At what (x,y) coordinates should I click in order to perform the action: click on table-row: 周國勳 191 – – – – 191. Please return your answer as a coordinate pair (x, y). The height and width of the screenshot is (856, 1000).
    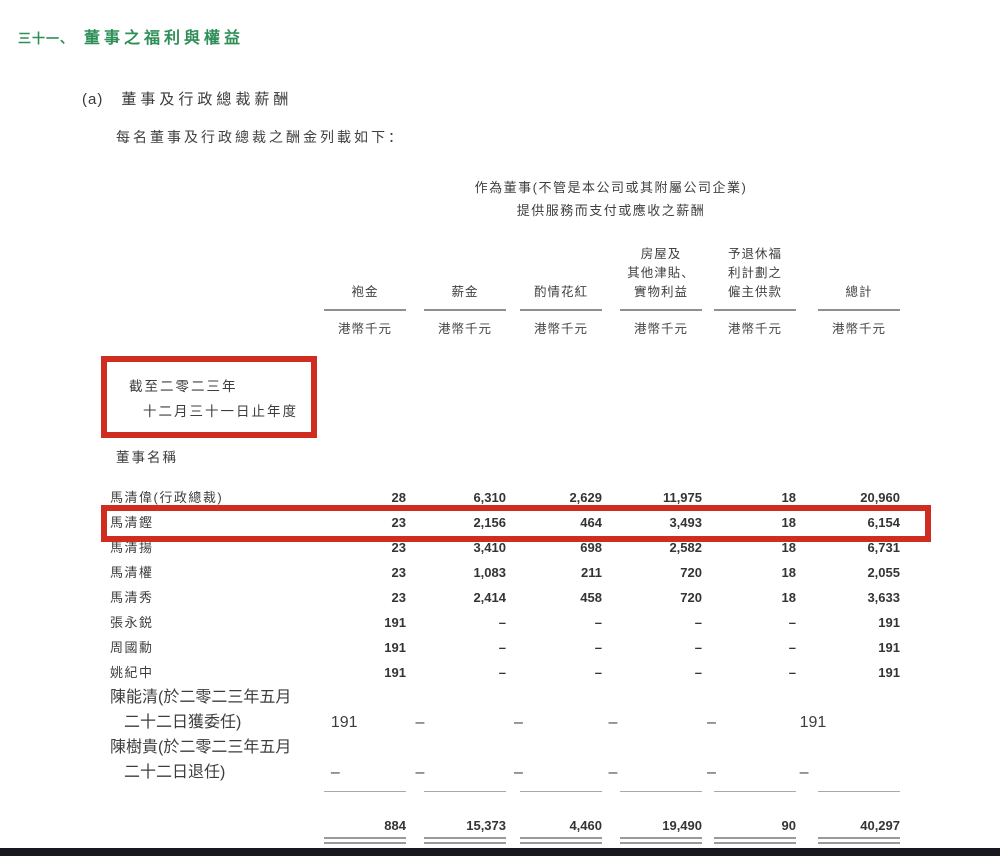
    Looking at the image, I should click on (506, 647).